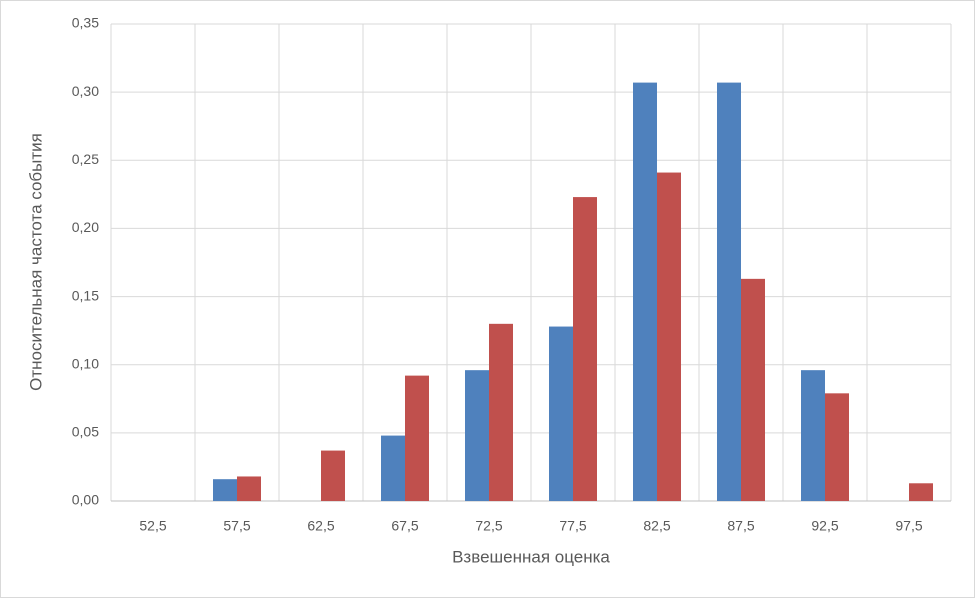  I want to click on y-tick-label: 0,30, so click(85, 91).